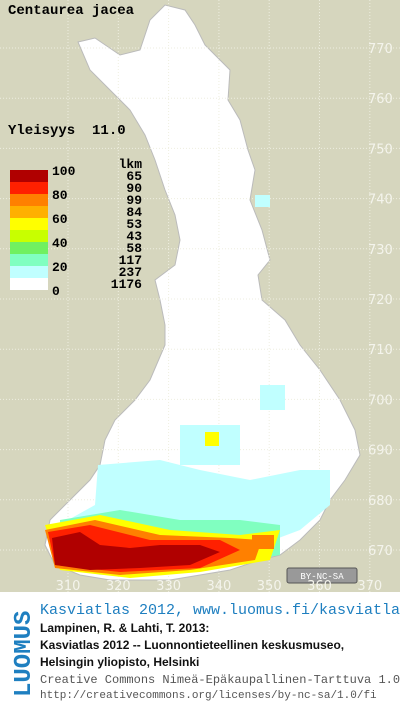 The image size is (400, 702). I want to click on legend-count: 237, so click(130, 272).